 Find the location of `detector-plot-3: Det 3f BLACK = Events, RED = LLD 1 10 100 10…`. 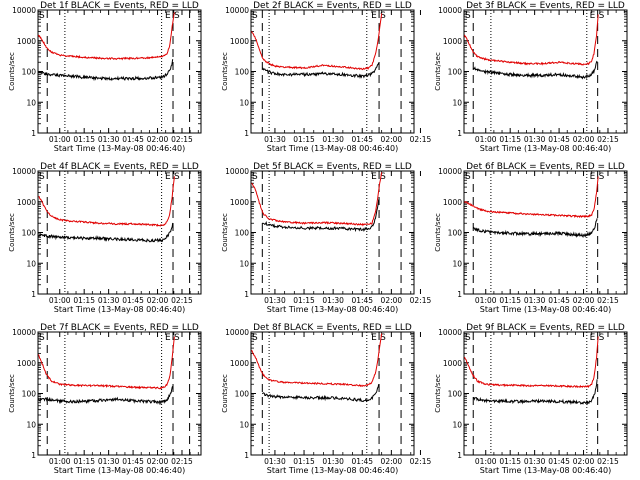

detector-plot-3: Det 3f BLACK = Events, RED = LLD 1 10 100 10… is located at coordinates (531, 77).